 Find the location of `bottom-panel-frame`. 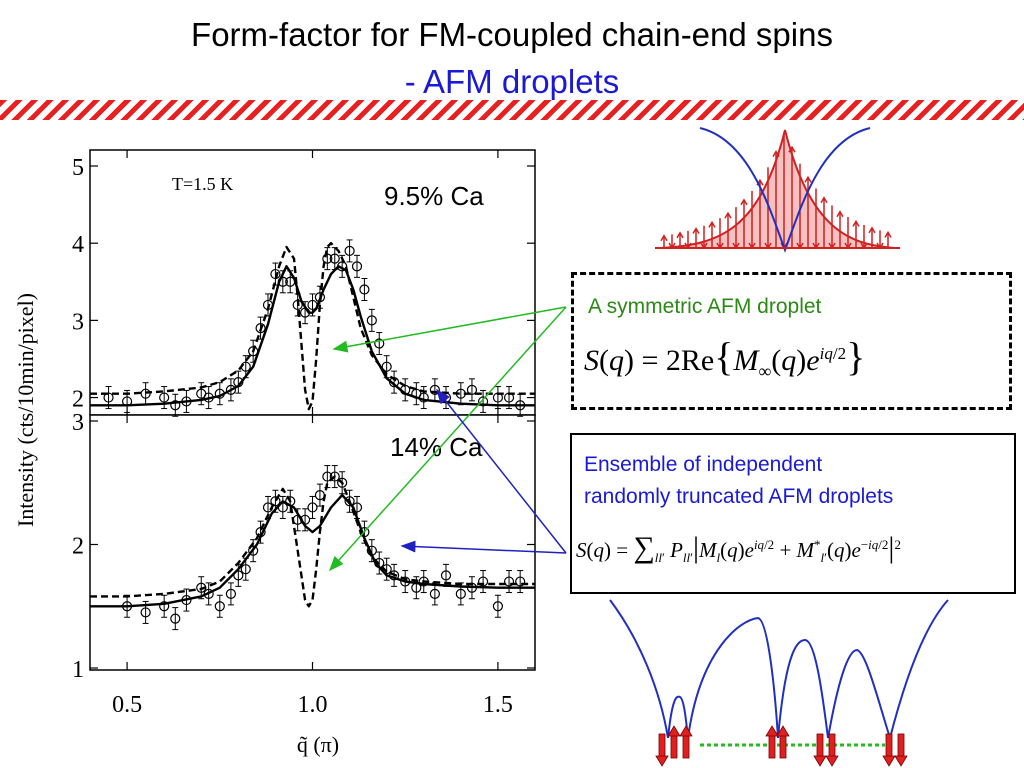

bottom-panel-frame is located at coordinates (312, 542).